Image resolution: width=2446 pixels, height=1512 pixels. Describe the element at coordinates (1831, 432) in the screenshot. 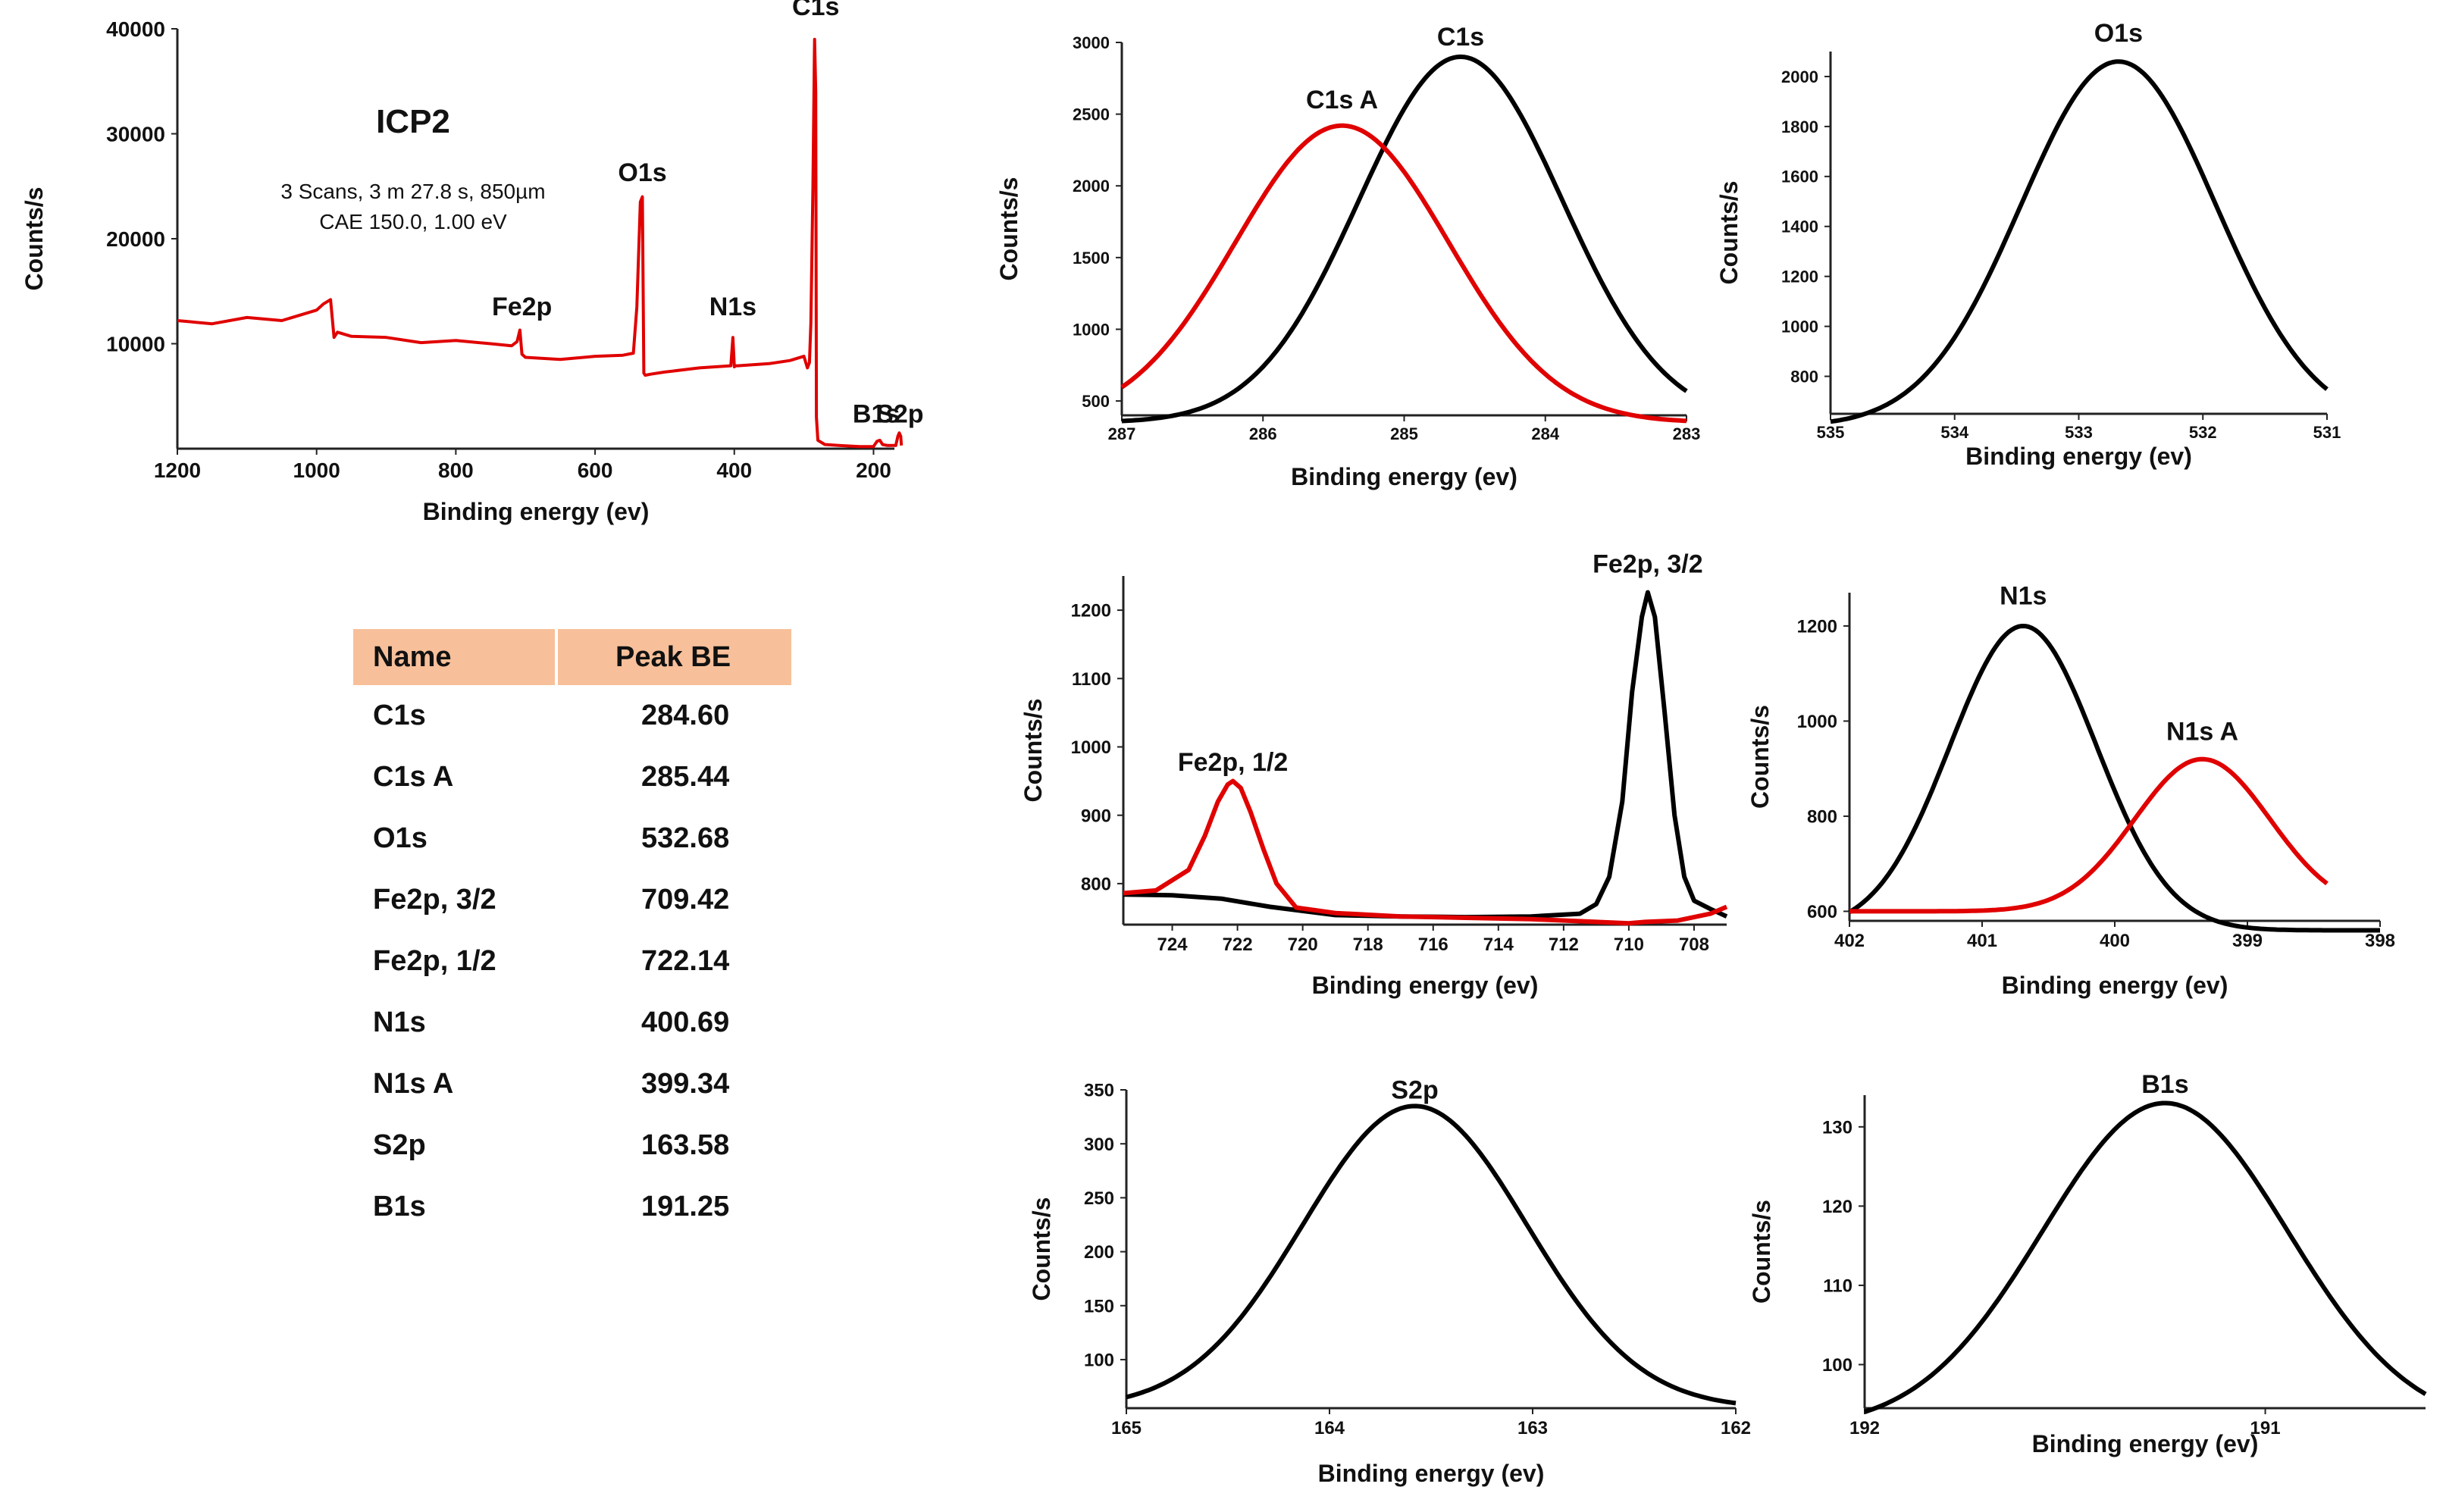

I see `o1s-x-tick-label: 535` at that location.